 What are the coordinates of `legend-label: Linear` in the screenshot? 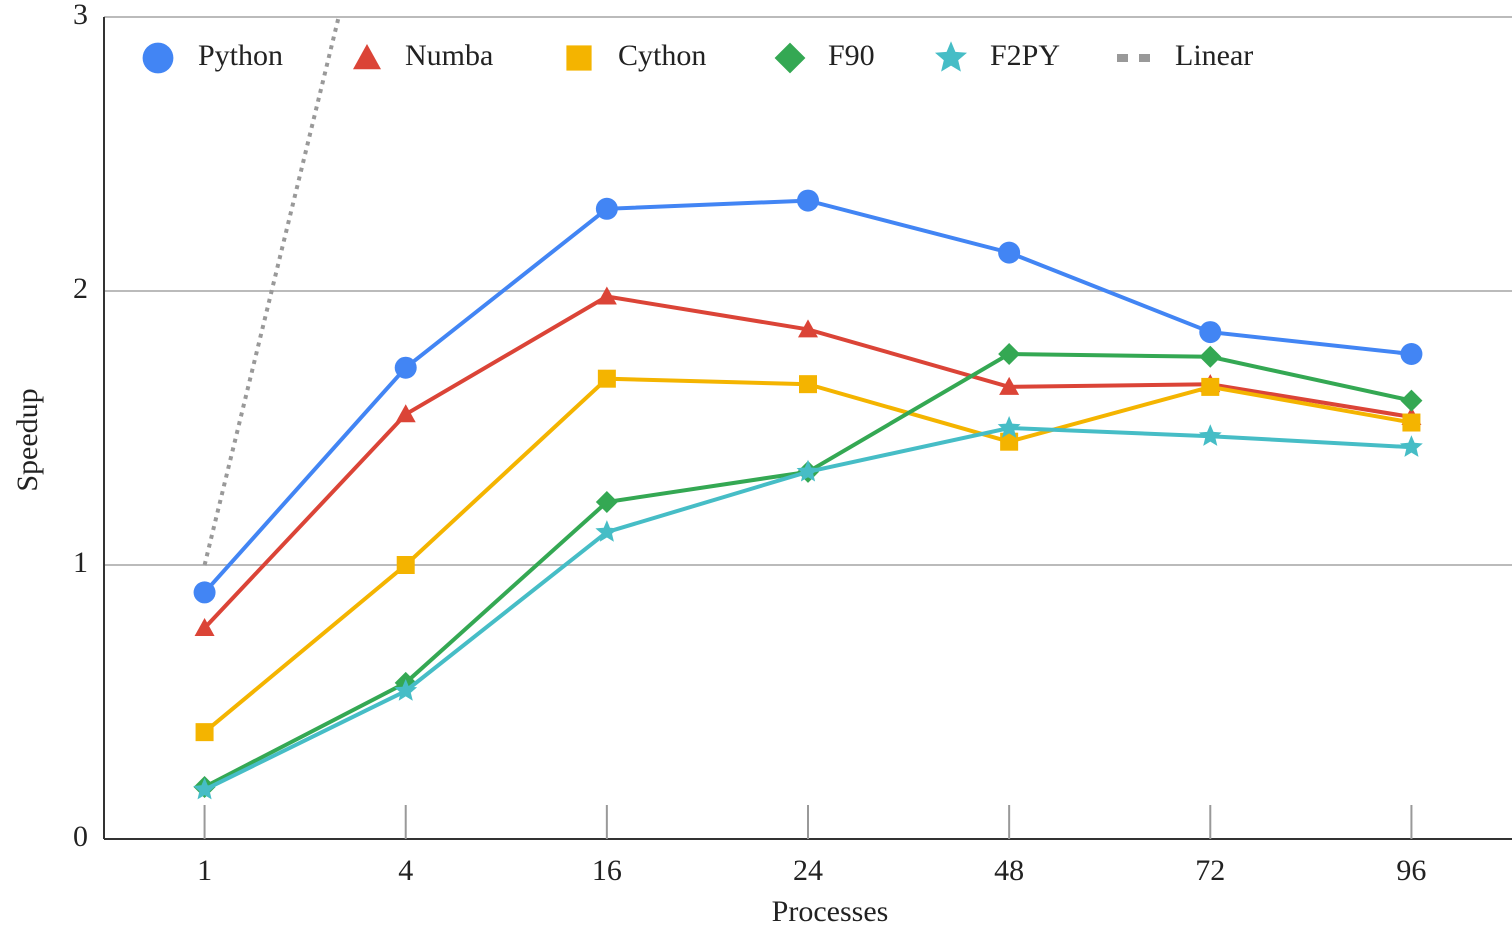 It's located at (1214, 55).